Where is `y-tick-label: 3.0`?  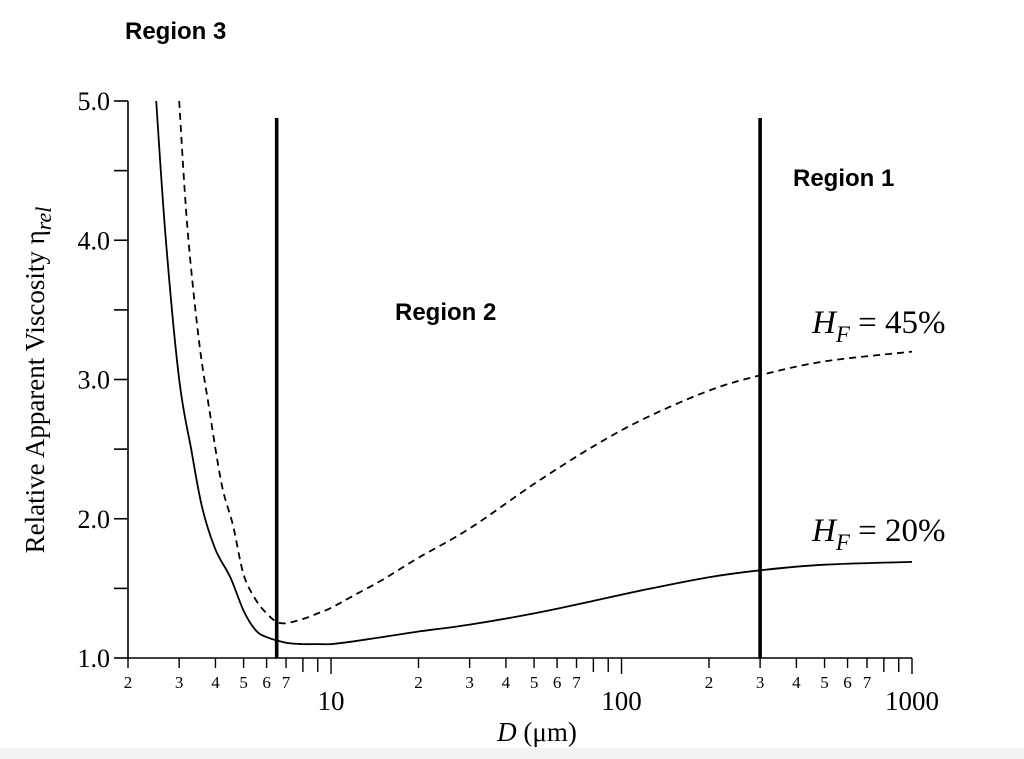
y-tick-label: 3.0 is located at coordinates (94, 380).